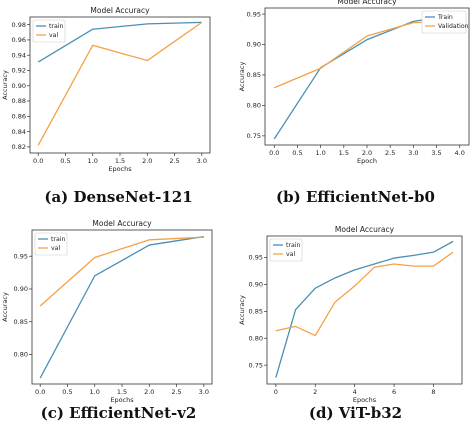  I want to click on legend-label-train: Train, so click(445, 17).